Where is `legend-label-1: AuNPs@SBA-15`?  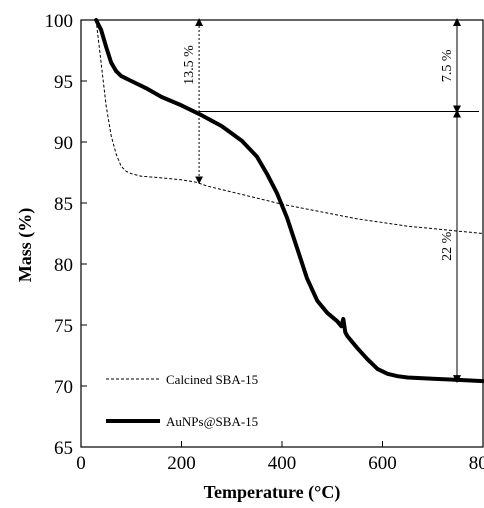
legend-label-1: AuNPs@SBA-15 is located at coordinates (212, 421).